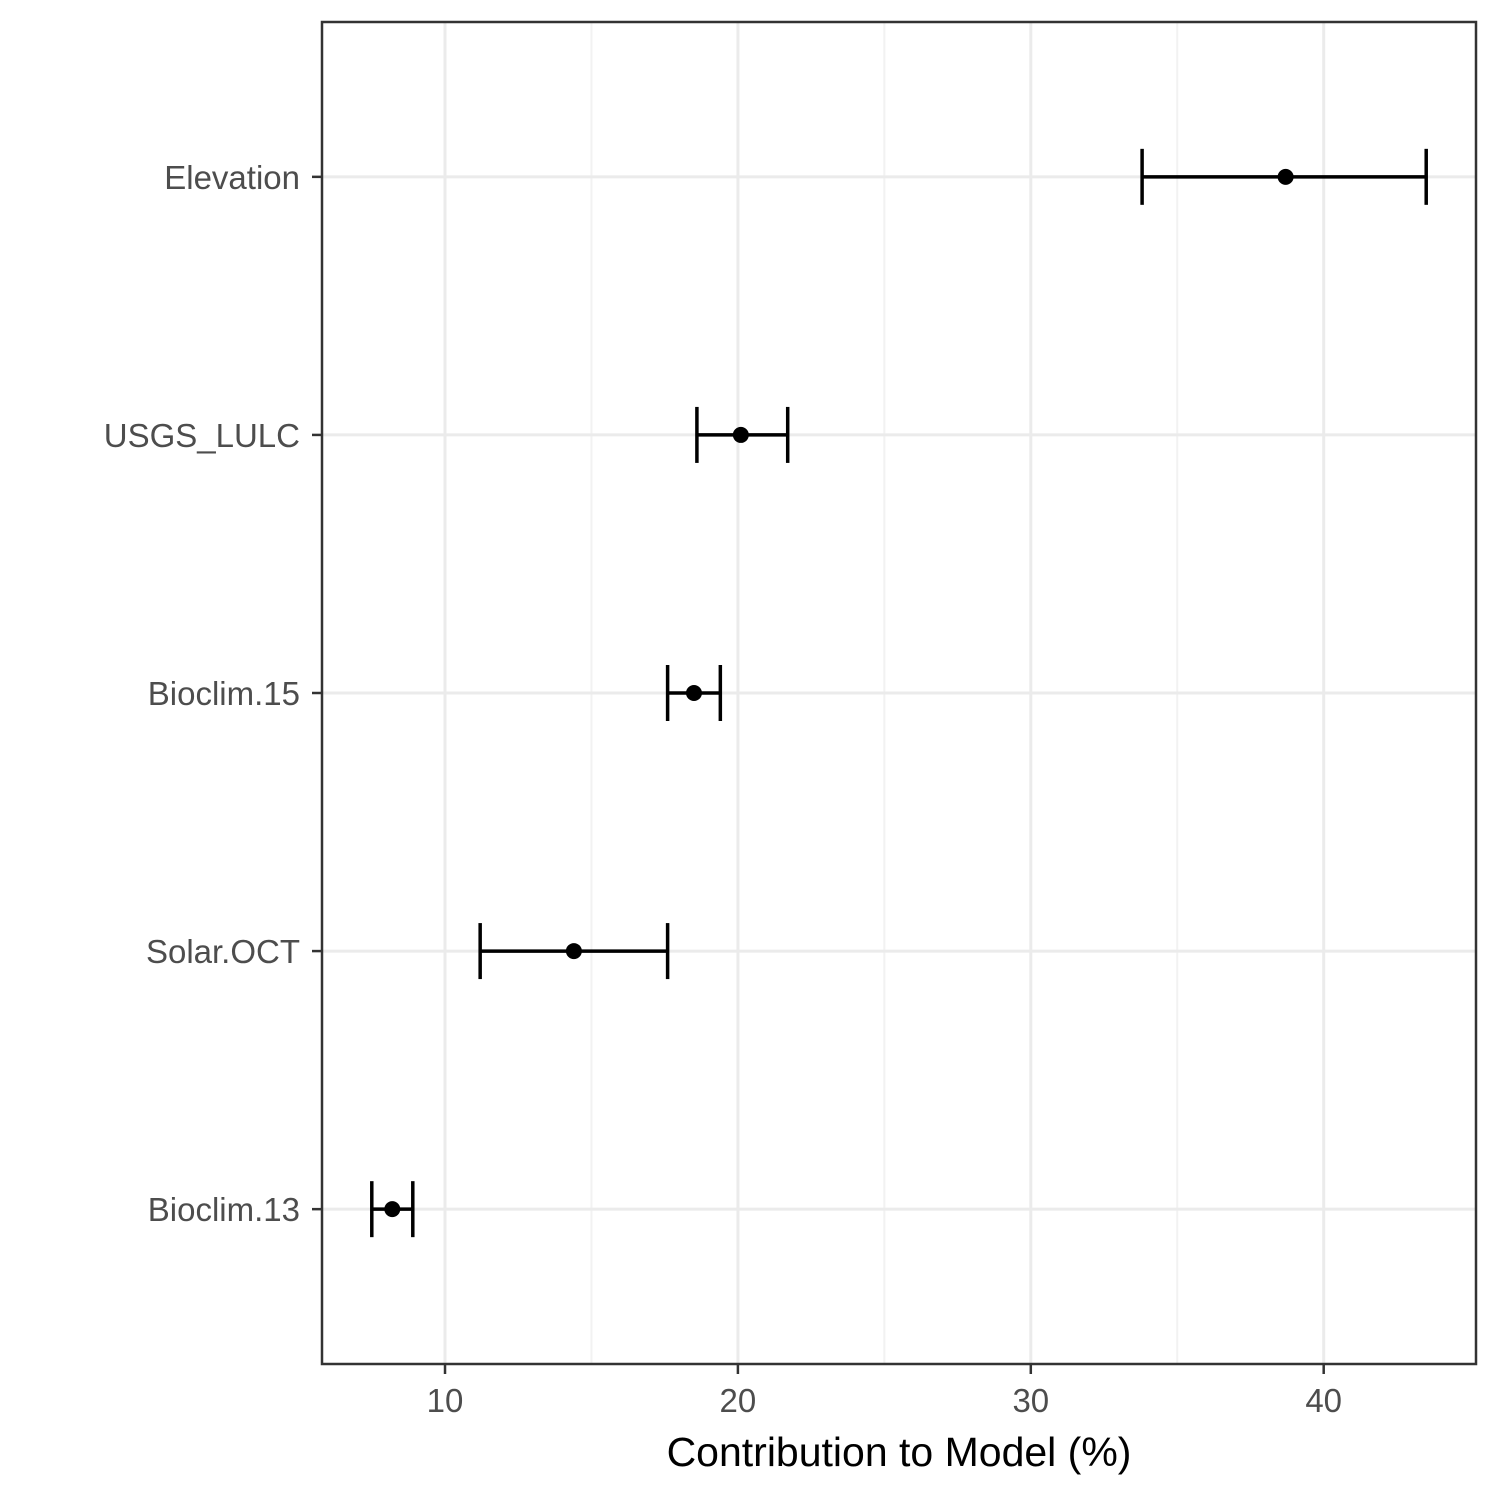 This screenshot has width=1500, height=1500. I want to click on x-tick-label: 30, so click(1030, 1400).